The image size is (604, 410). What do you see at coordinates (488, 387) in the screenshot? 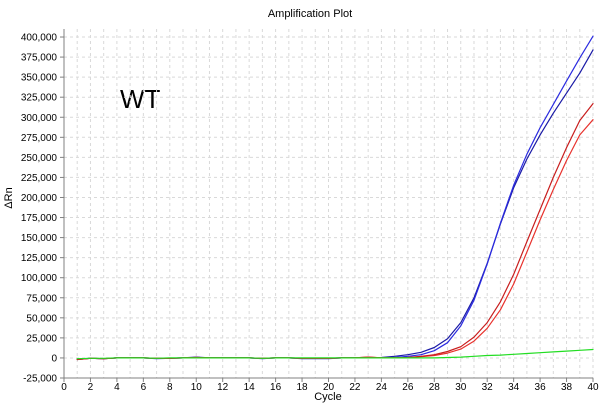
I see `x-tick-label: 32` at bounding box center [488, 387].